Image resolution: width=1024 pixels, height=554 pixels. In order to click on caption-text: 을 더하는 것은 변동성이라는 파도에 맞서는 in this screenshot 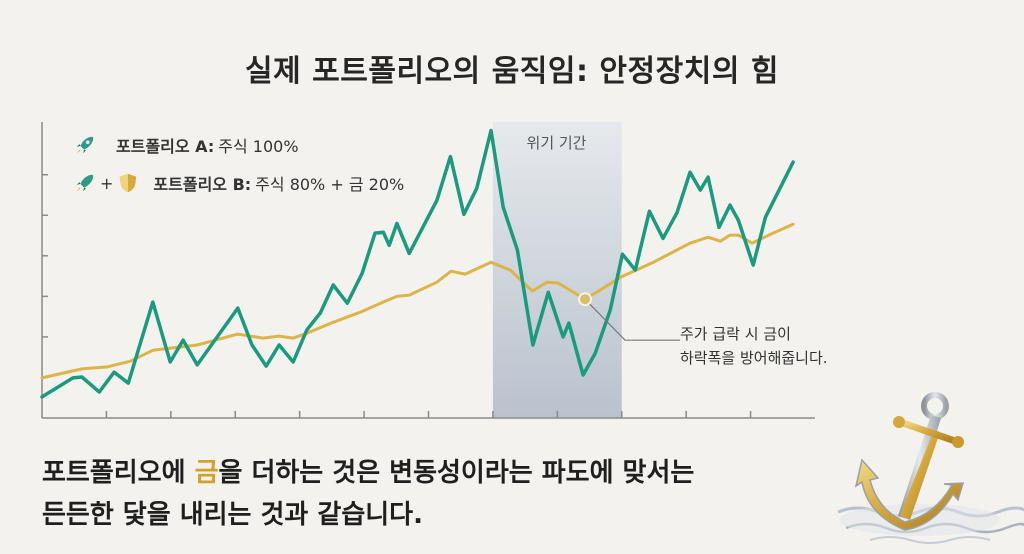, I will do `click(456, 473)`.